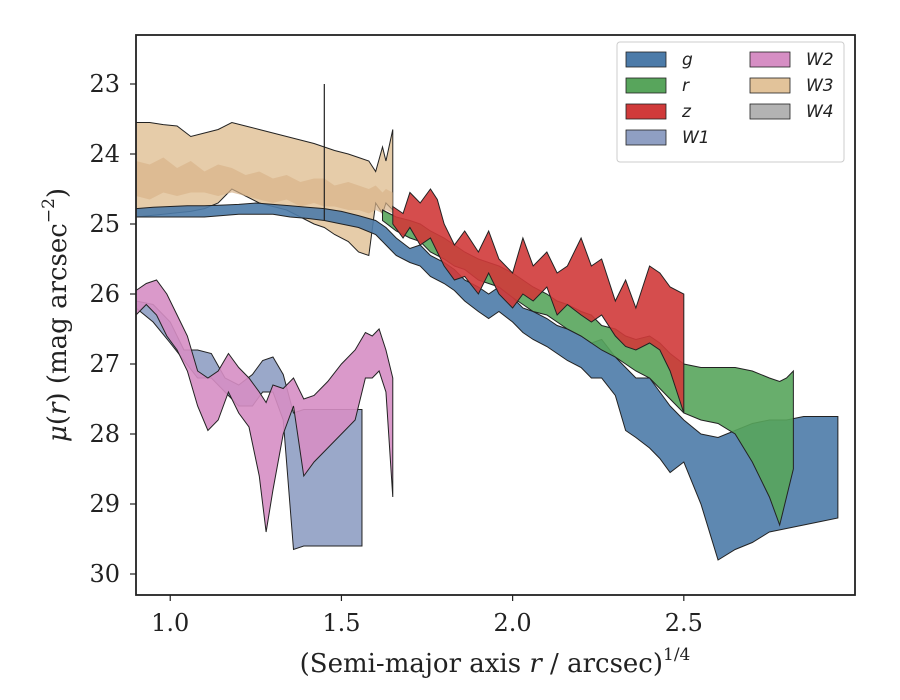  I want to click on x-tick-label: 1.0, so click(170, 623).